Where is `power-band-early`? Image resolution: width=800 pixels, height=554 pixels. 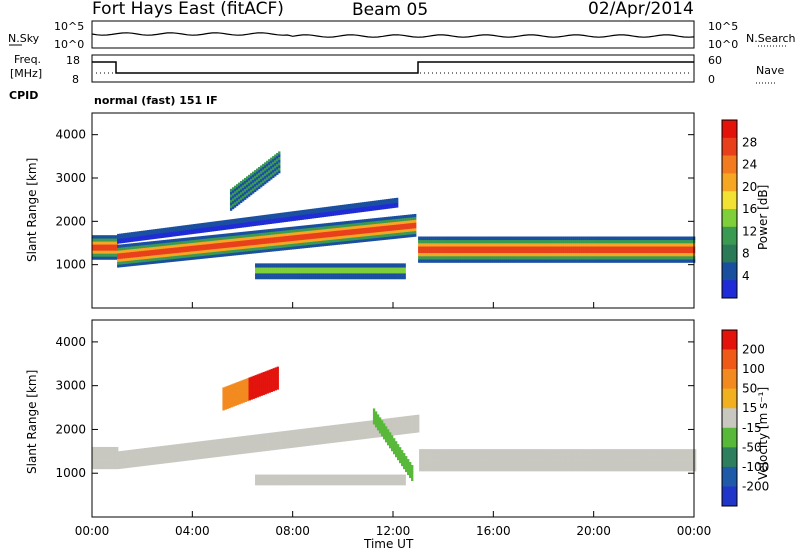
power-band-early is located at coordinates (105, 247).